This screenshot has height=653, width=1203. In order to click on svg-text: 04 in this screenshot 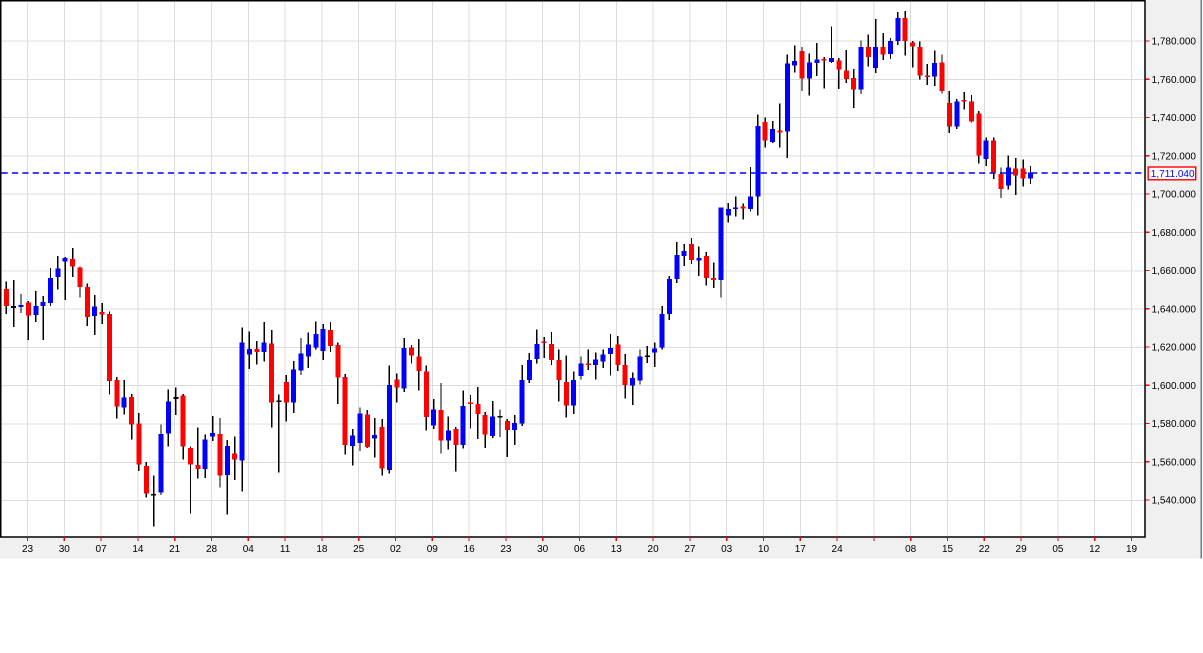, I will do `click(249, 549)`.